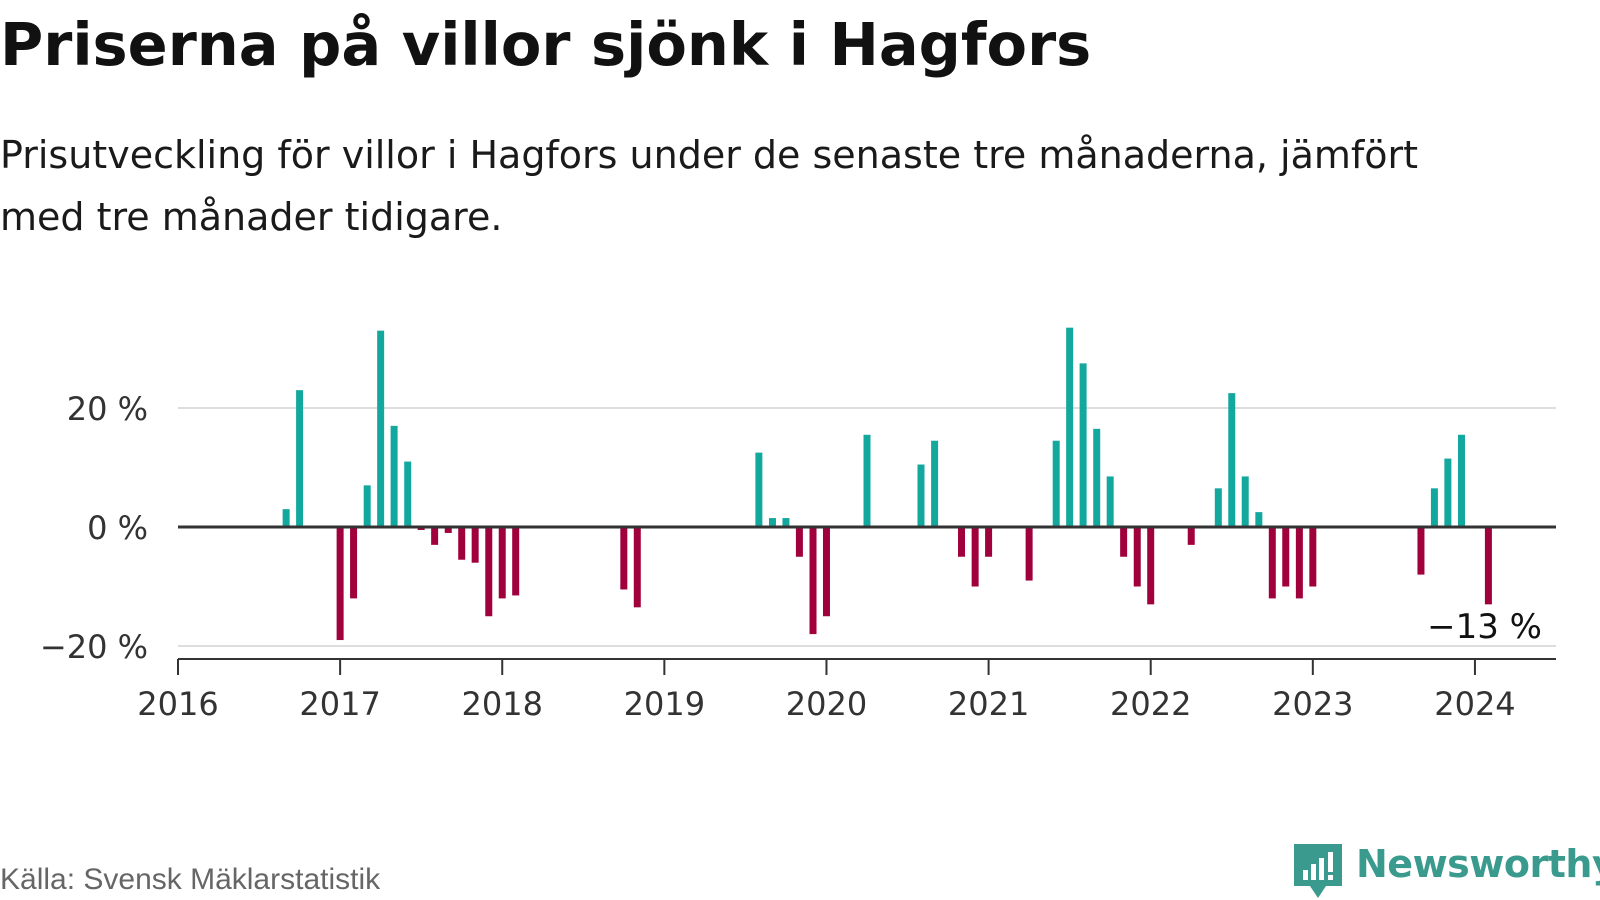 The width and height of the screenshot is (1600, 900). Describe the element at coordinates (177, 704) in the screenshot. I see `x-tick-label: 2016` at that location.